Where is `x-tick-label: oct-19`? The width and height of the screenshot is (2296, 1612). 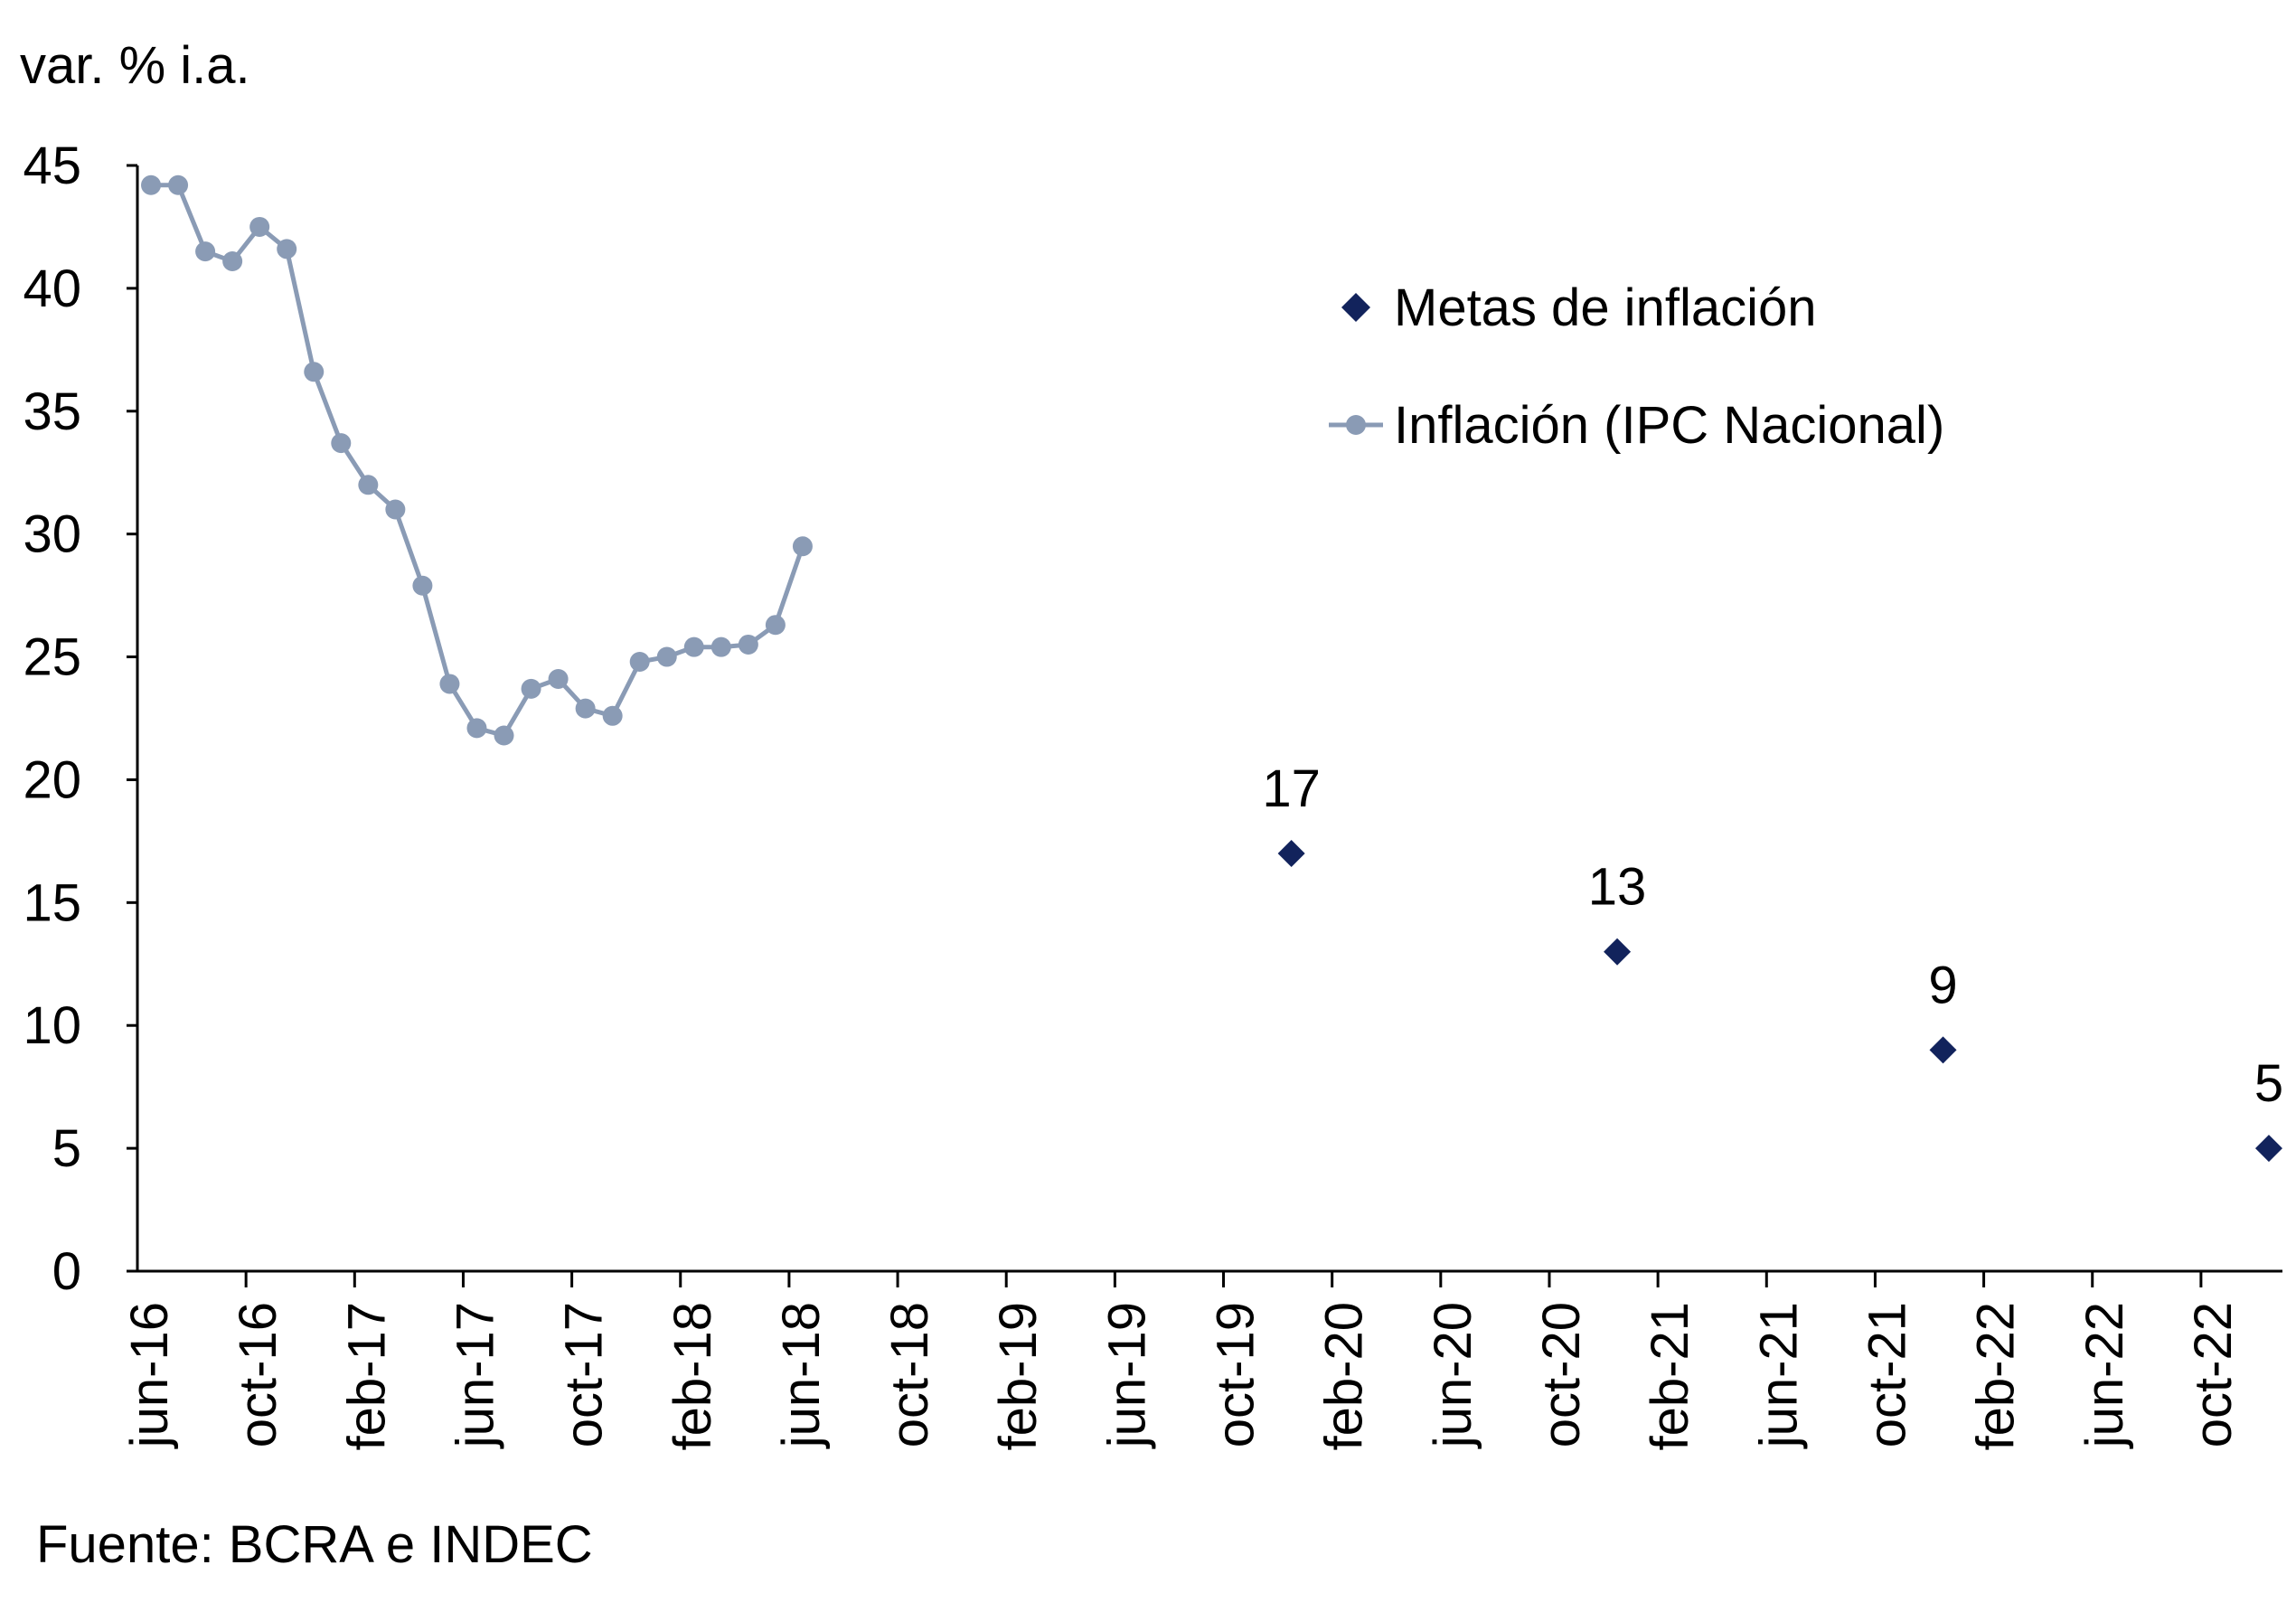 x-tick-label: oct-19 is located at coordinates (1236, 1374).